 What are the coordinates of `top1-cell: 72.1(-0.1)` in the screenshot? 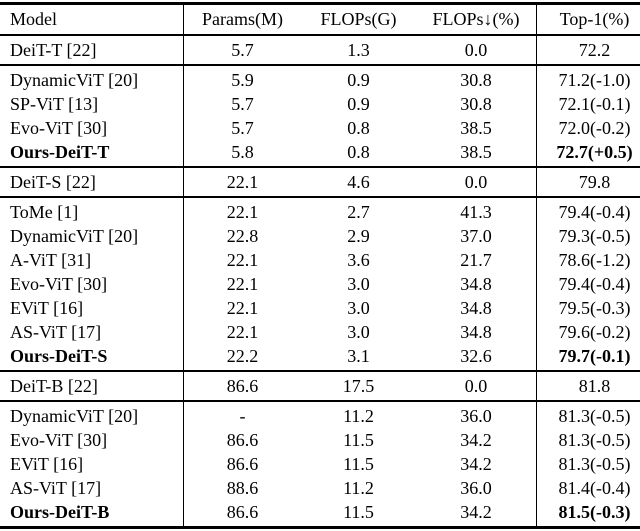 It's located at (588, 104).